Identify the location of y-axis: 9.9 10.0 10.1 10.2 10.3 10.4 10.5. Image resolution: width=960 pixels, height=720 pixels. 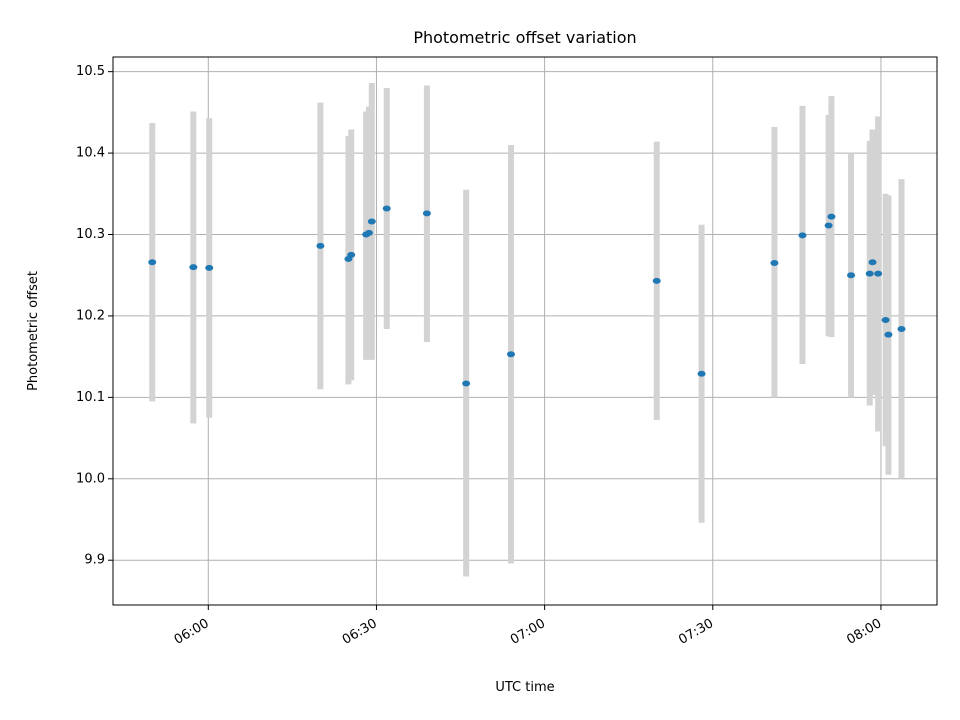
(94, 316).